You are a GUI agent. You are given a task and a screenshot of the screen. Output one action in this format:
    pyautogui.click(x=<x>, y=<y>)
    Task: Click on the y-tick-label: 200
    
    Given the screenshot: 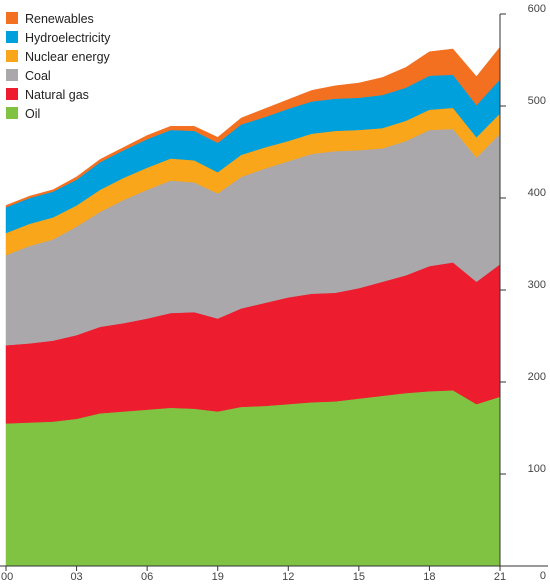 What is the action you would take?
    pyautogui.click(x=537, y=377)
    